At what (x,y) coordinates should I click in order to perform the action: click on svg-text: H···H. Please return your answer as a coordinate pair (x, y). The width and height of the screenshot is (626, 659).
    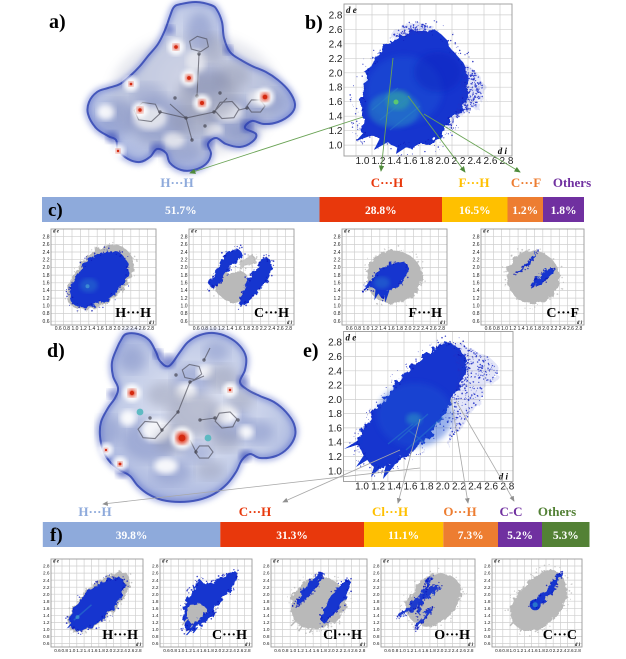
    Looking at the image, I should click on (120, 635).